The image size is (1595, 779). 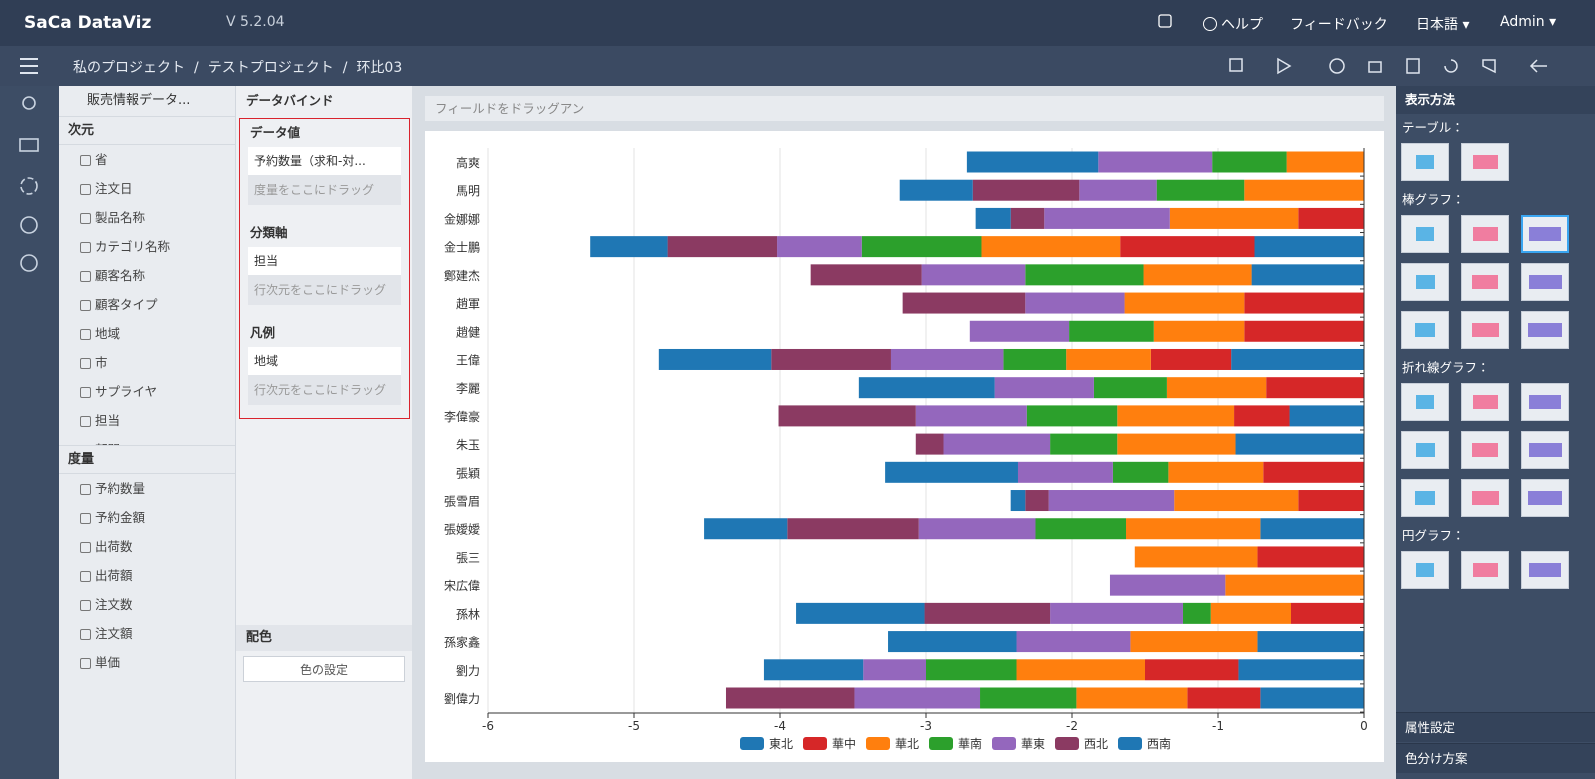 I want to click on category-field: 担当, so click(x=324, y=261).